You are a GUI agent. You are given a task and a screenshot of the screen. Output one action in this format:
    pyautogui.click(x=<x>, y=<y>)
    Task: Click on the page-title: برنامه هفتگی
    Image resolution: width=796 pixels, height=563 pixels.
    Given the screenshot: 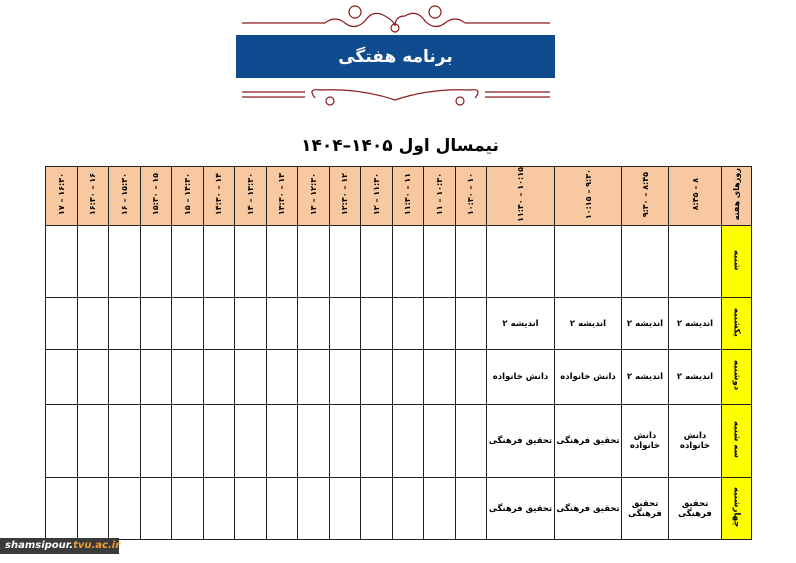 What is the action you would take?
    pyautogui.click(x=395, y=56)
    